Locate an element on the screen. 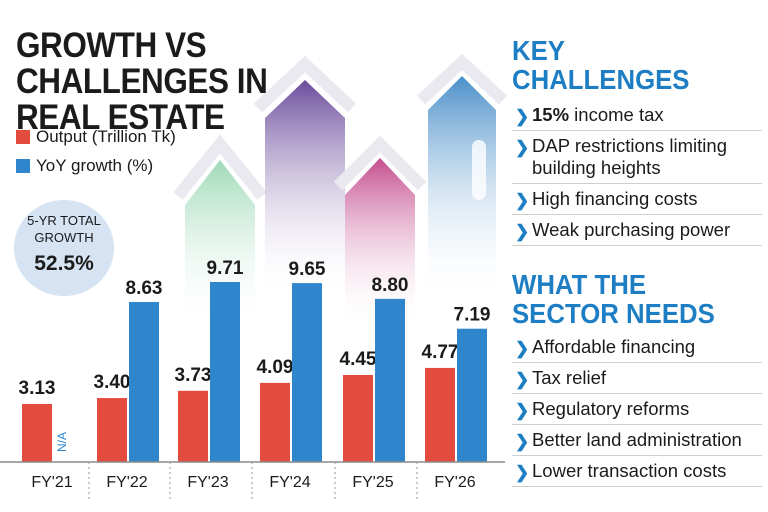  challenge-item-text: Weak purchasing power is located at coordinates (631, 229).